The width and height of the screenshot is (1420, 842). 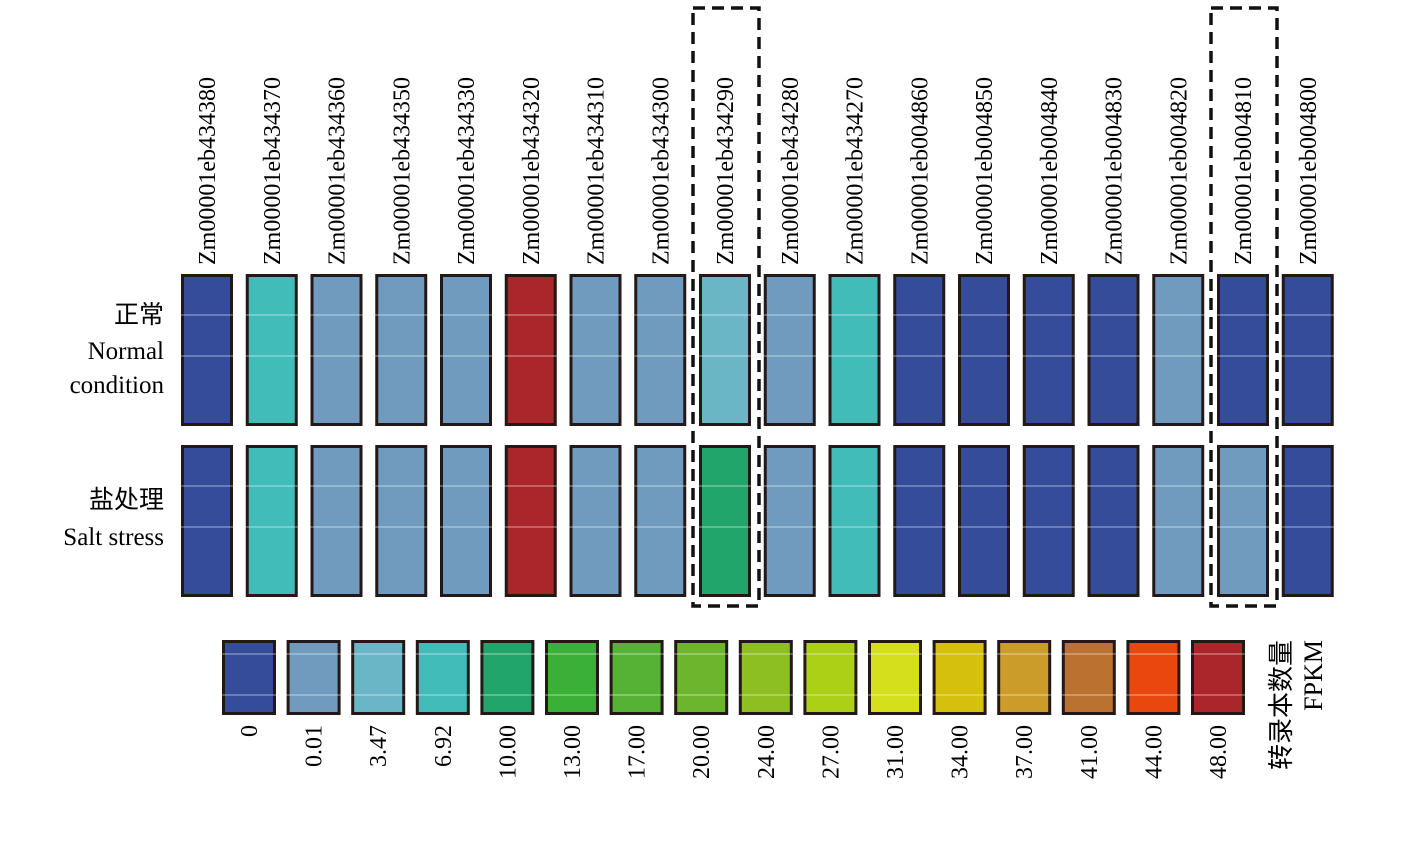 What do you see at coordinates (661, 171) in the screenshot?
I see `column-label: Zm00001eb434300` at bounding box center [661, 171].